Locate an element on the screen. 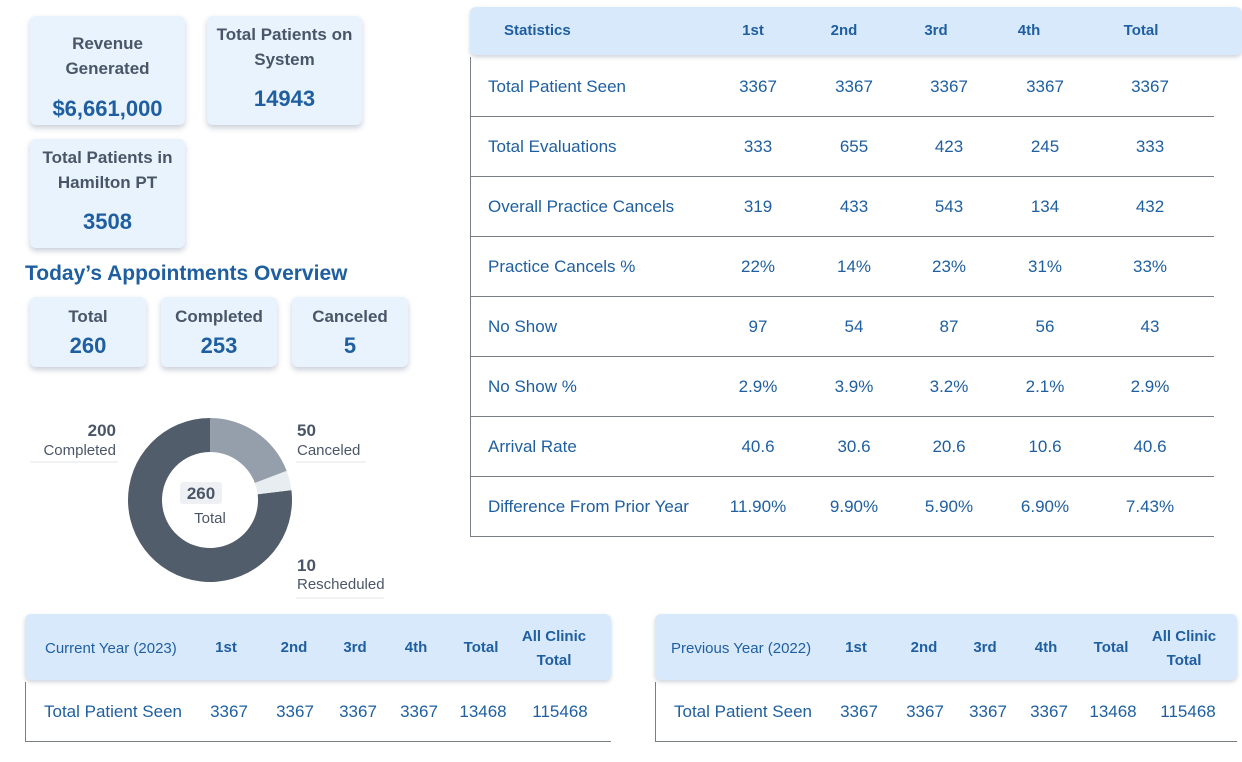 This screenshot has width=1242, height=762. statistics-row-label: Practice Cancels % is located at coordinates (562, 266).